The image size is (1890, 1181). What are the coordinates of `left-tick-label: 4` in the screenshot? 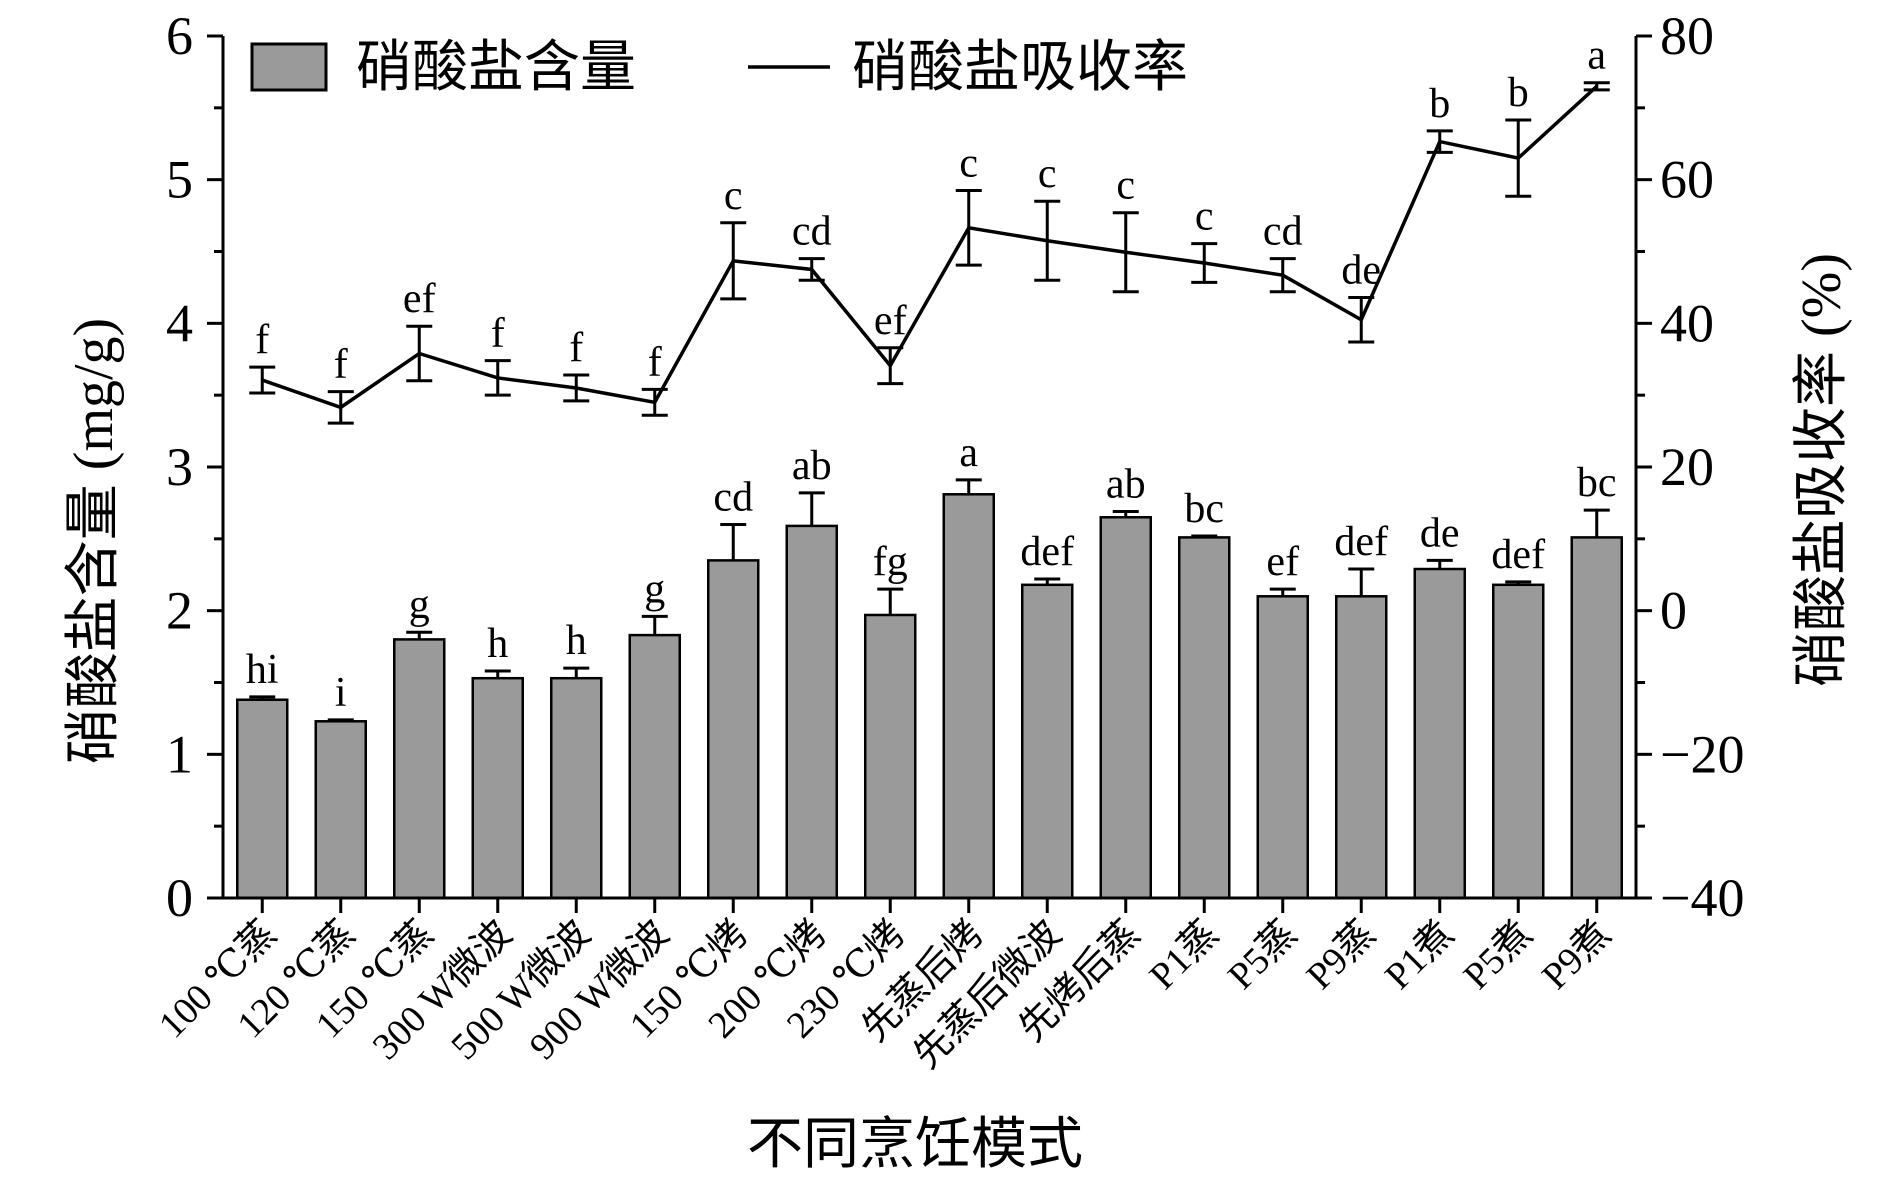 It's located at (179, 323).